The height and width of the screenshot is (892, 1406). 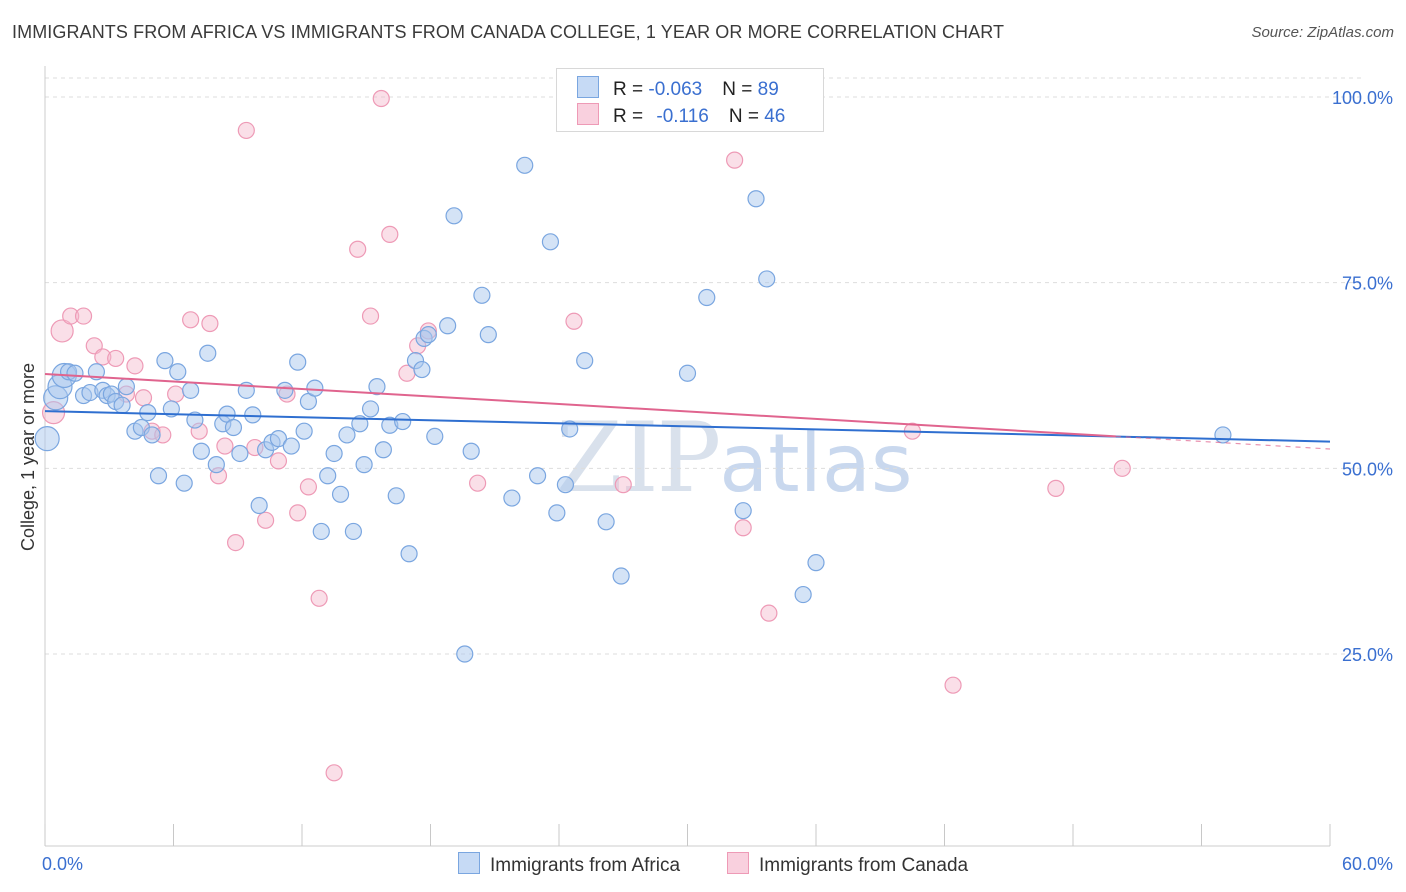 What do you see at coordinates (738, 863) in the screenshot?
I see `bottom-canada-swatch` at bounding box center [738, 863].